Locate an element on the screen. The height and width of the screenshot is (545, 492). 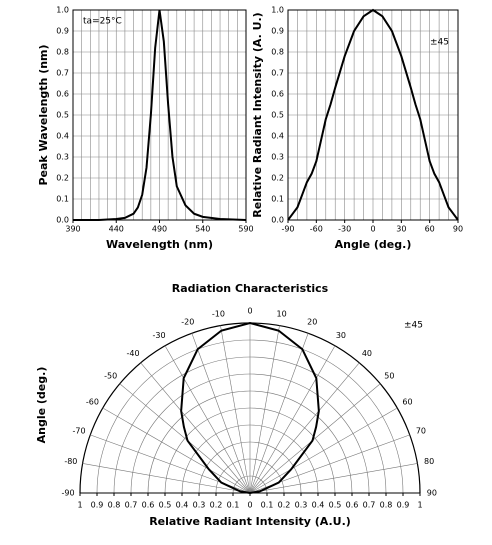
y-axis-label: Angle (deg.) is located at coordinates (41, 405).